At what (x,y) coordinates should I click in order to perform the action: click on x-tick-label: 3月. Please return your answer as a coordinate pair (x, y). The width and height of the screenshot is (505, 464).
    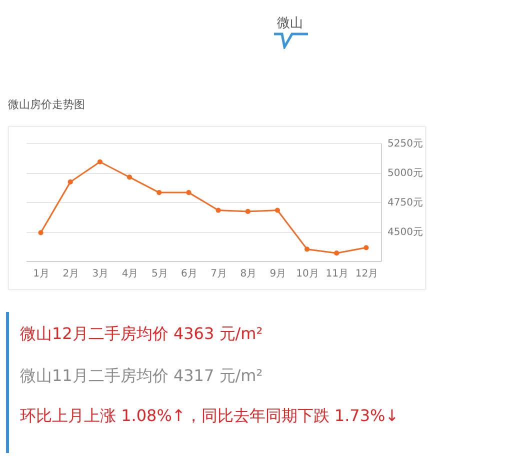
    Looking at the image, I should click on (100, 274).